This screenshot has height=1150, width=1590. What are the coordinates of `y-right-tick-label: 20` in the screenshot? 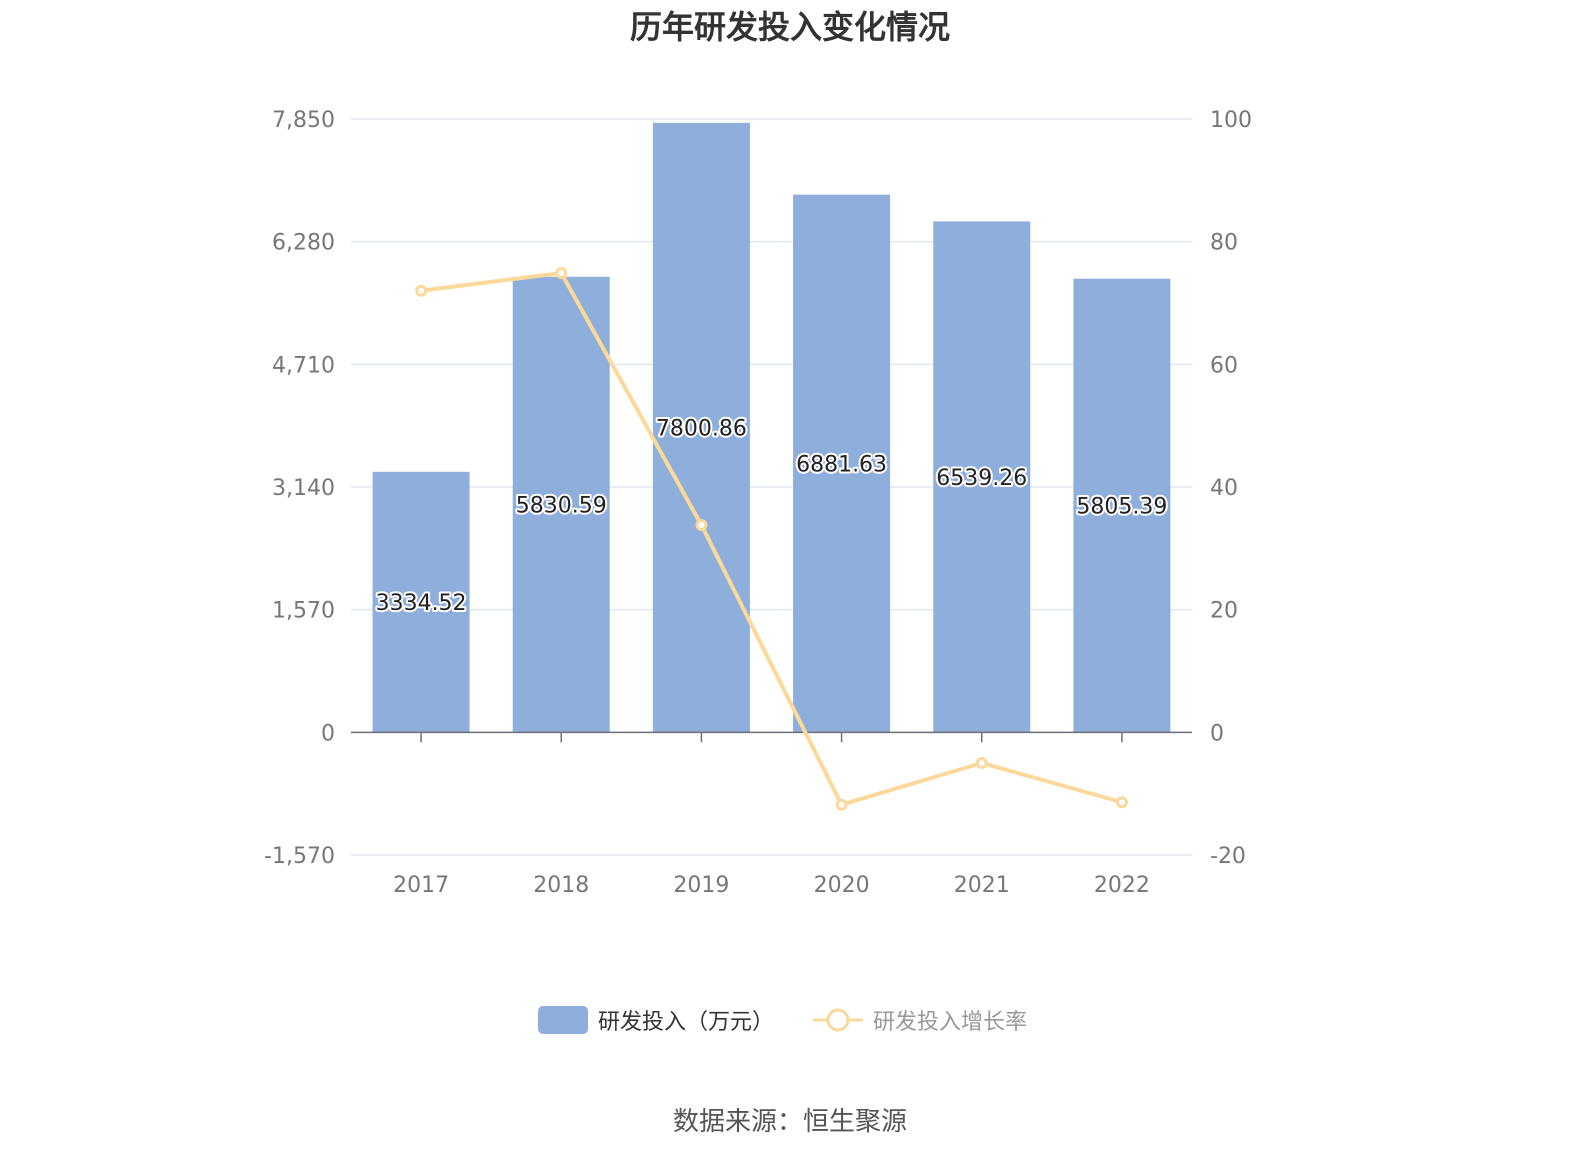 It's located at (1224, 611).